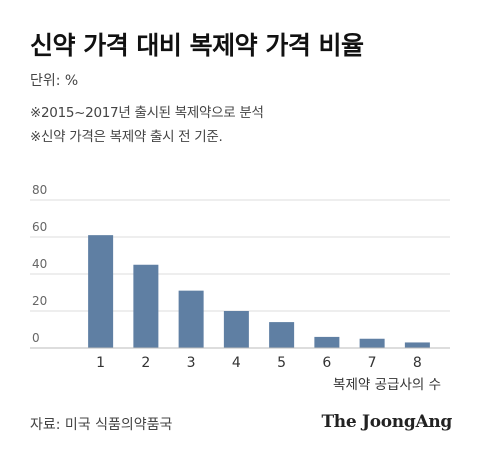  I want to click on y-tick-label: 60, so click(39, 227).